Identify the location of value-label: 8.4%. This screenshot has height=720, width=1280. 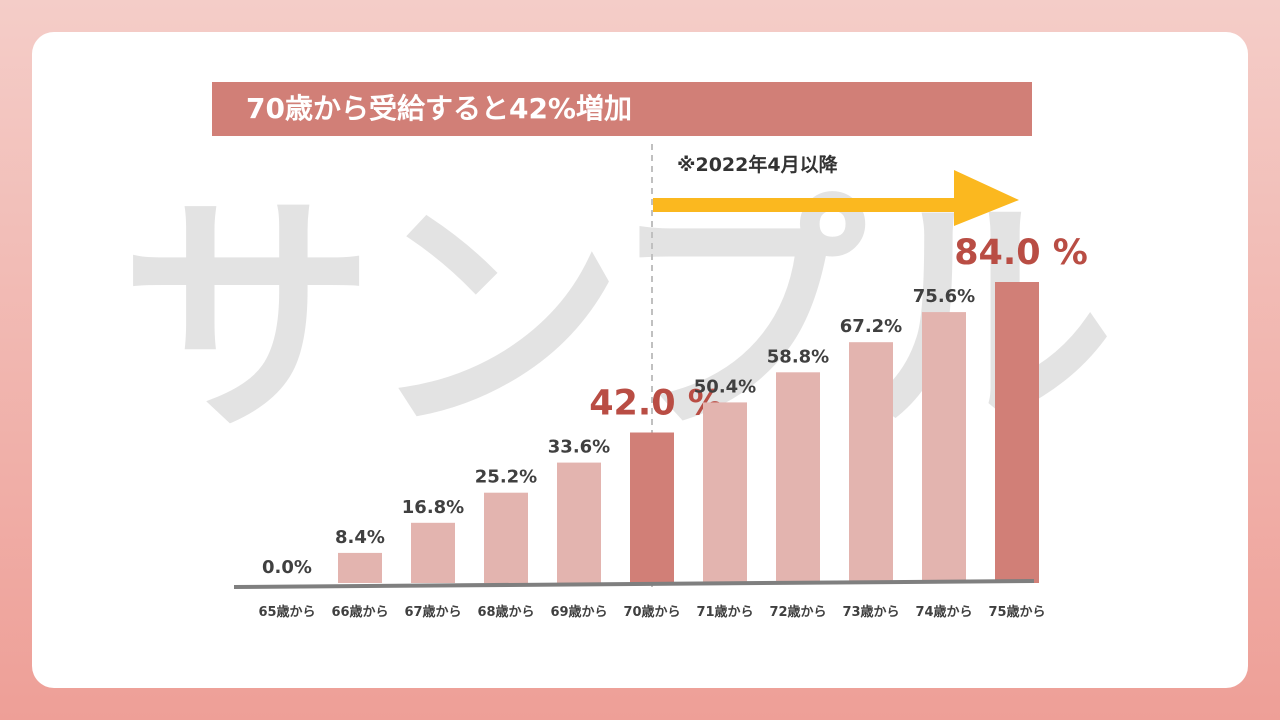
(360, 537).